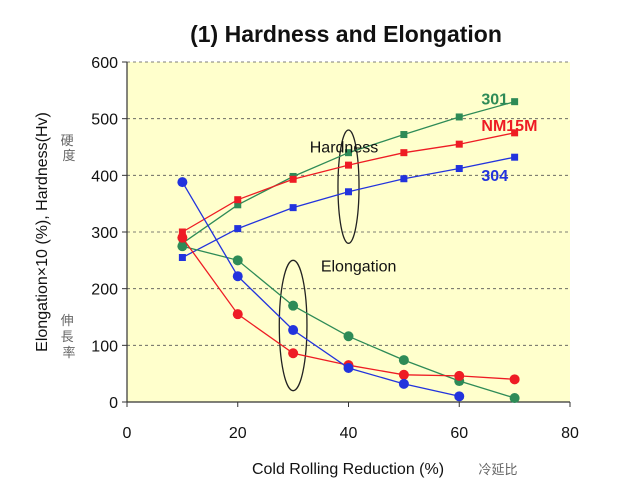  Describe the element at coordinates (348, 469) in the screenshot. I see `x-axis-label: Cold Rolling Reduction (%)` at that location.